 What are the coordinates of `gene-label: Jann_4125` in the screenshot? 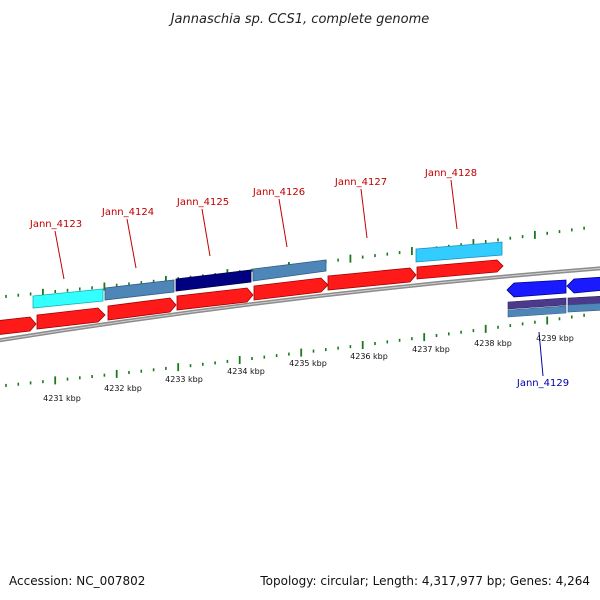 It's located at (202, 202).